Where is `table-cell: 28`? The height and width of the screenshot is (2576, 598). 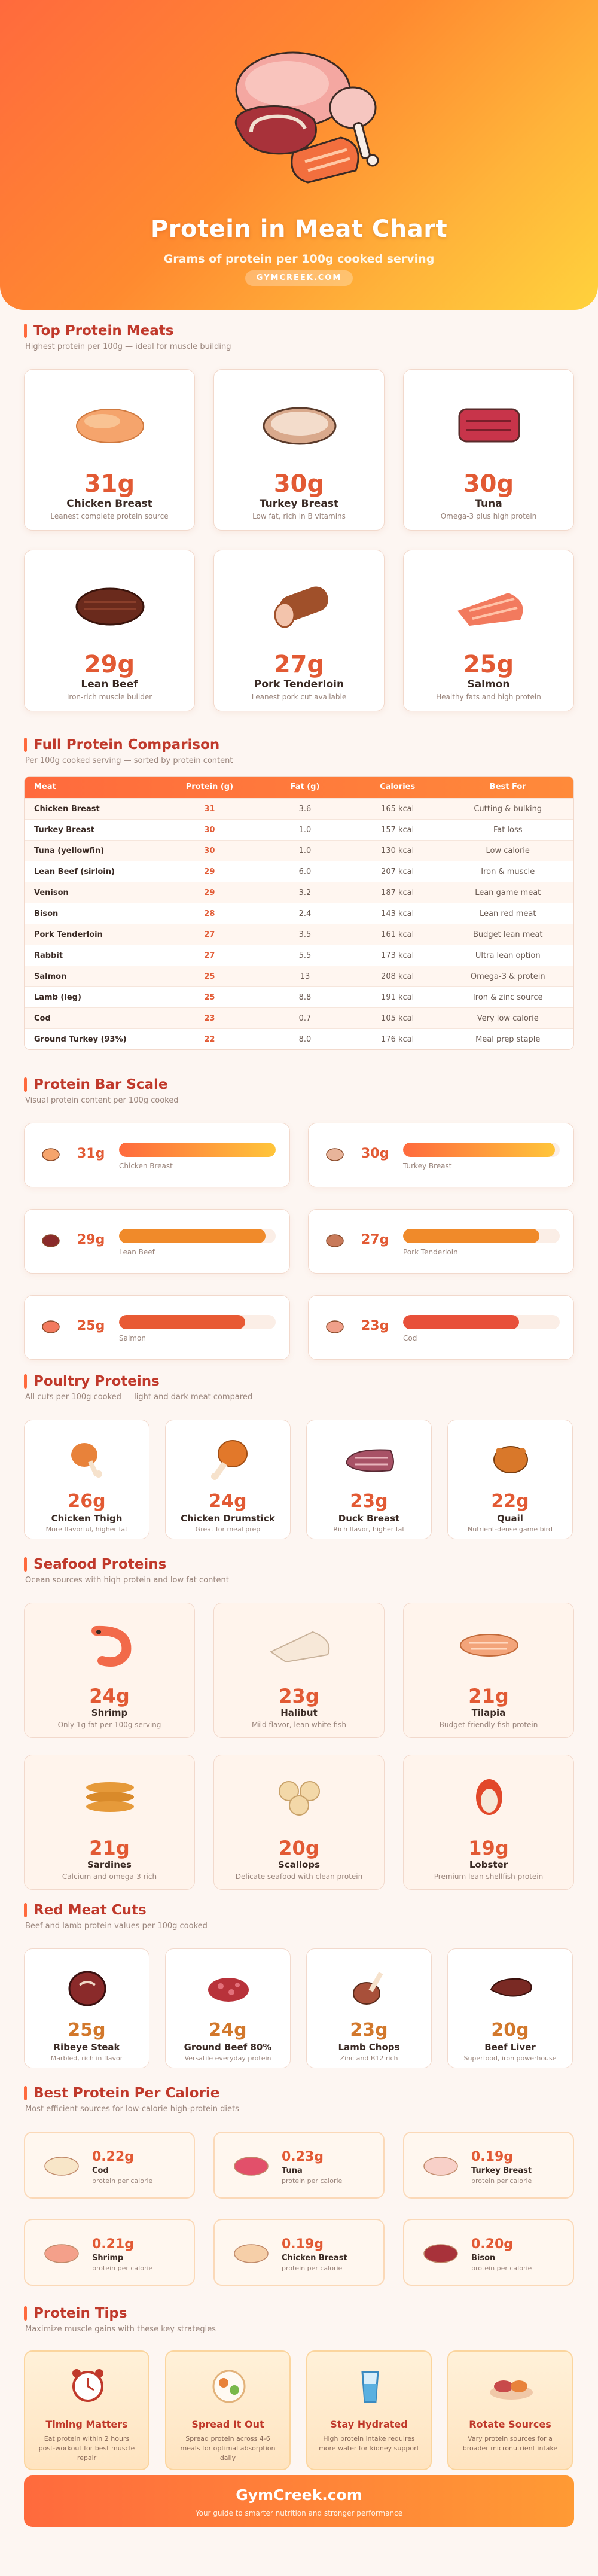 table-cell: 28 is located at coordinates (209, 913).